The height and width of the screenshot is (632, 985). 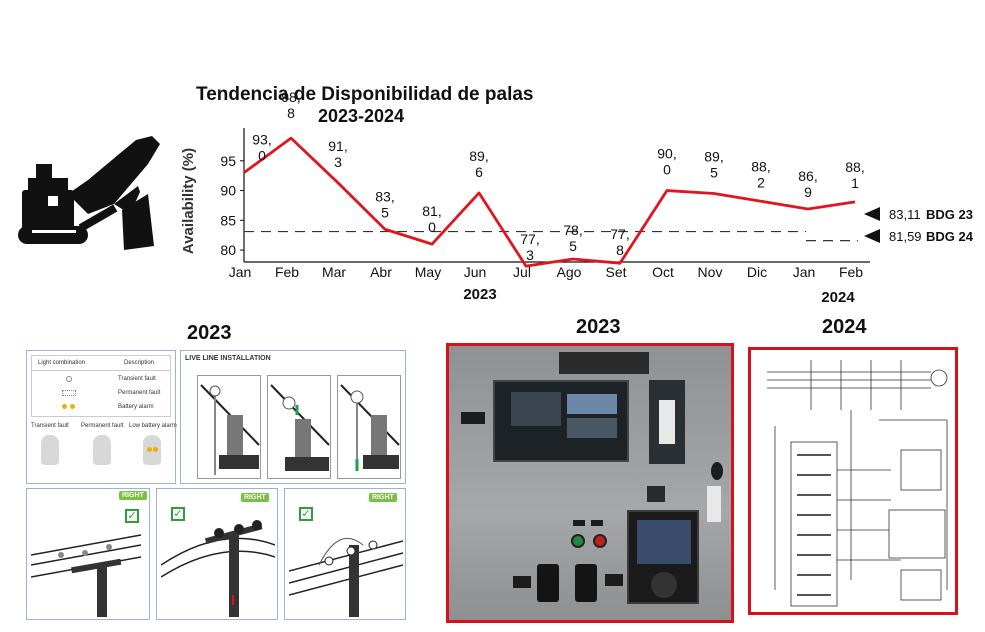 I want to click on installation-title: LIVE LINE INSTALLATION, so click(x=228, y=358).